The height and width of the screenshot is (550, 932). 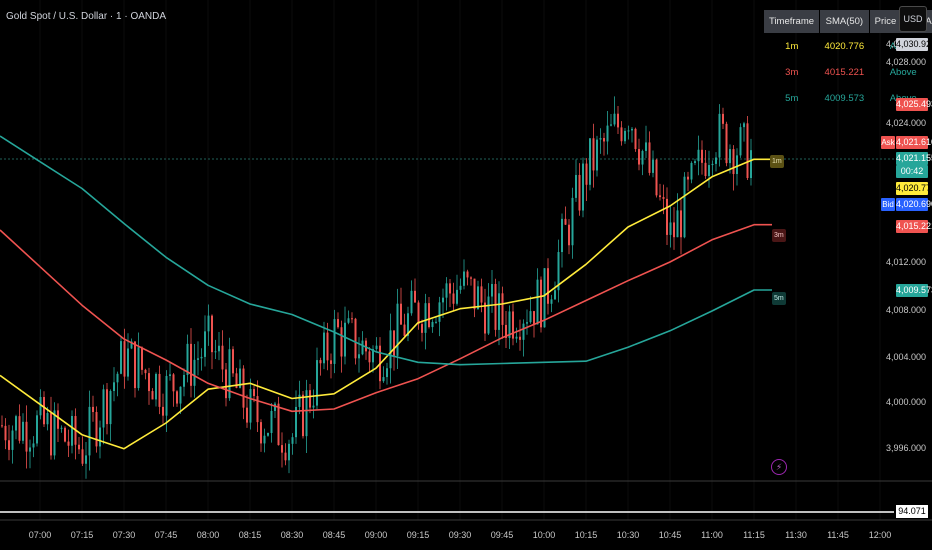 What do you see at coordinates (914, 290) in the screenshot?
I see `price-tag-sma5: 4,009.573` at bounding box center [914, 290].